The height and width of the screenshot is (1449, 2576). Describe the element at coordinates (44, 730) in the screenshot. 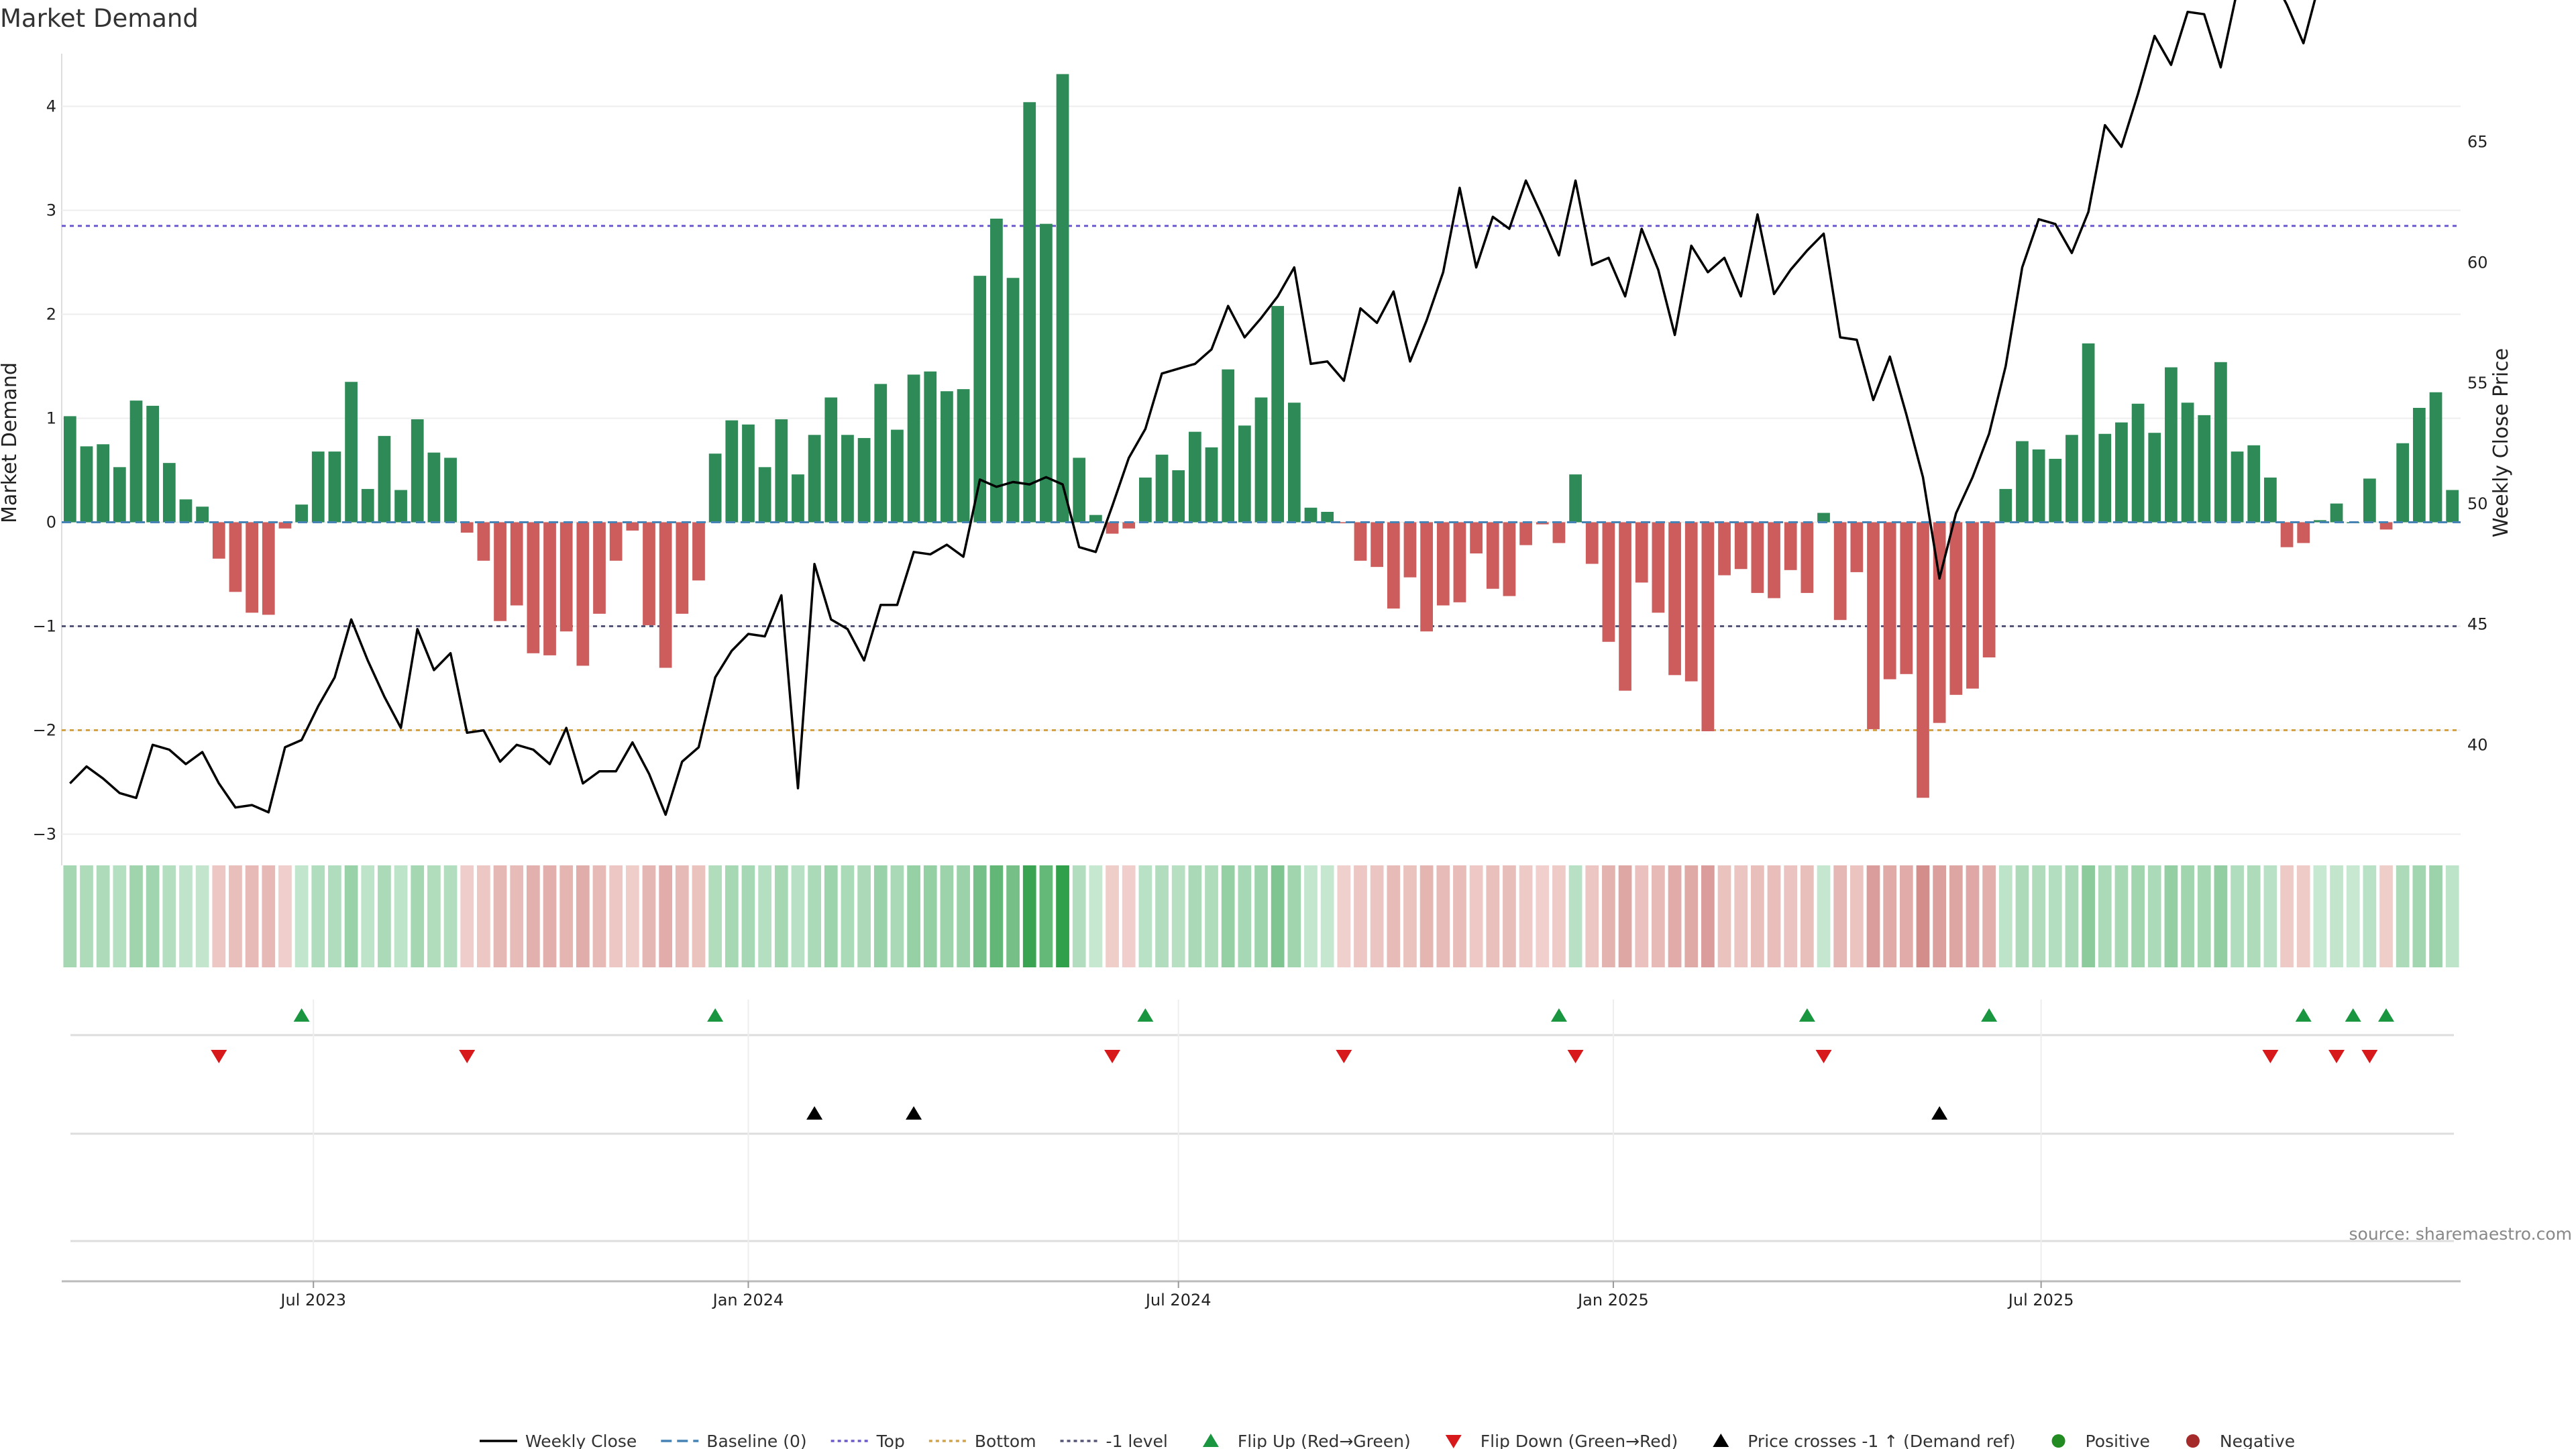

I see `y-left-tick-label: −2` at that location.